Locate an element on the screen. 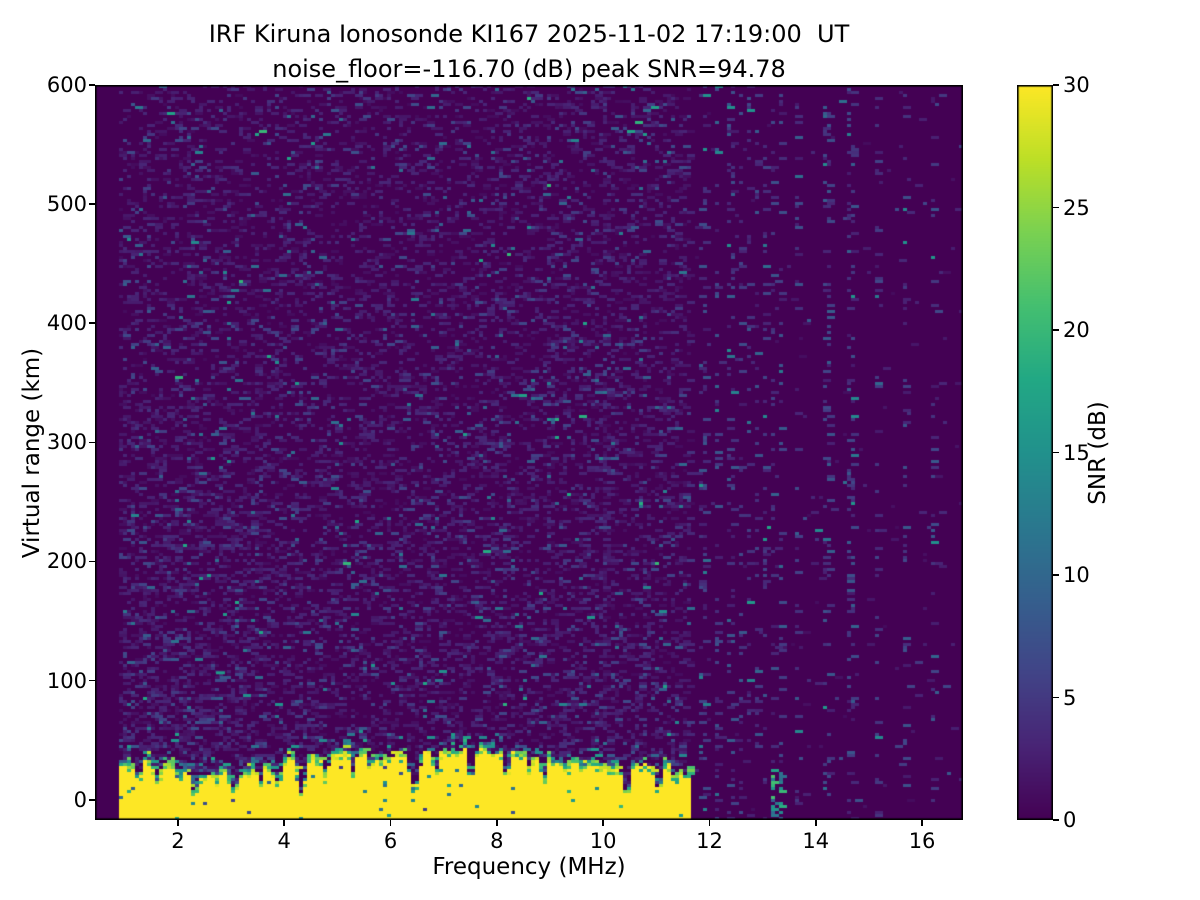 The image size is (1200, 900). y-tick-label: 200 is located at coordinates (66, 561).